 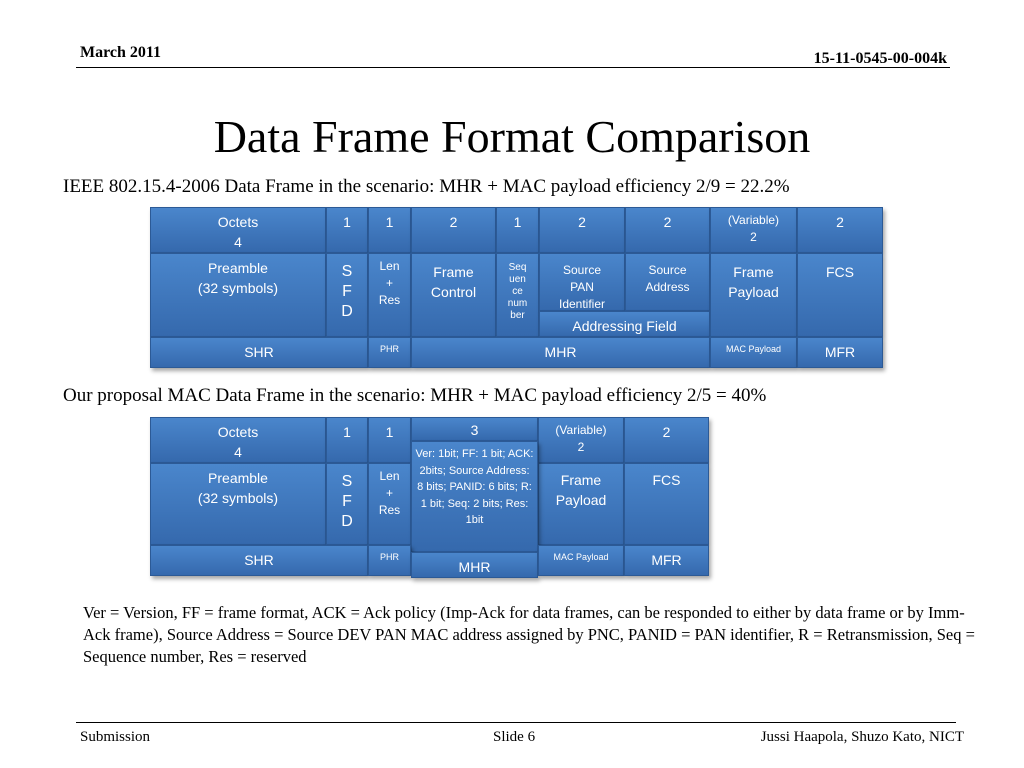 What do you see at coordinates (667, 282) in the screenshot?
I see `field-source-address: Source Address` at bounding box center [667, 282].